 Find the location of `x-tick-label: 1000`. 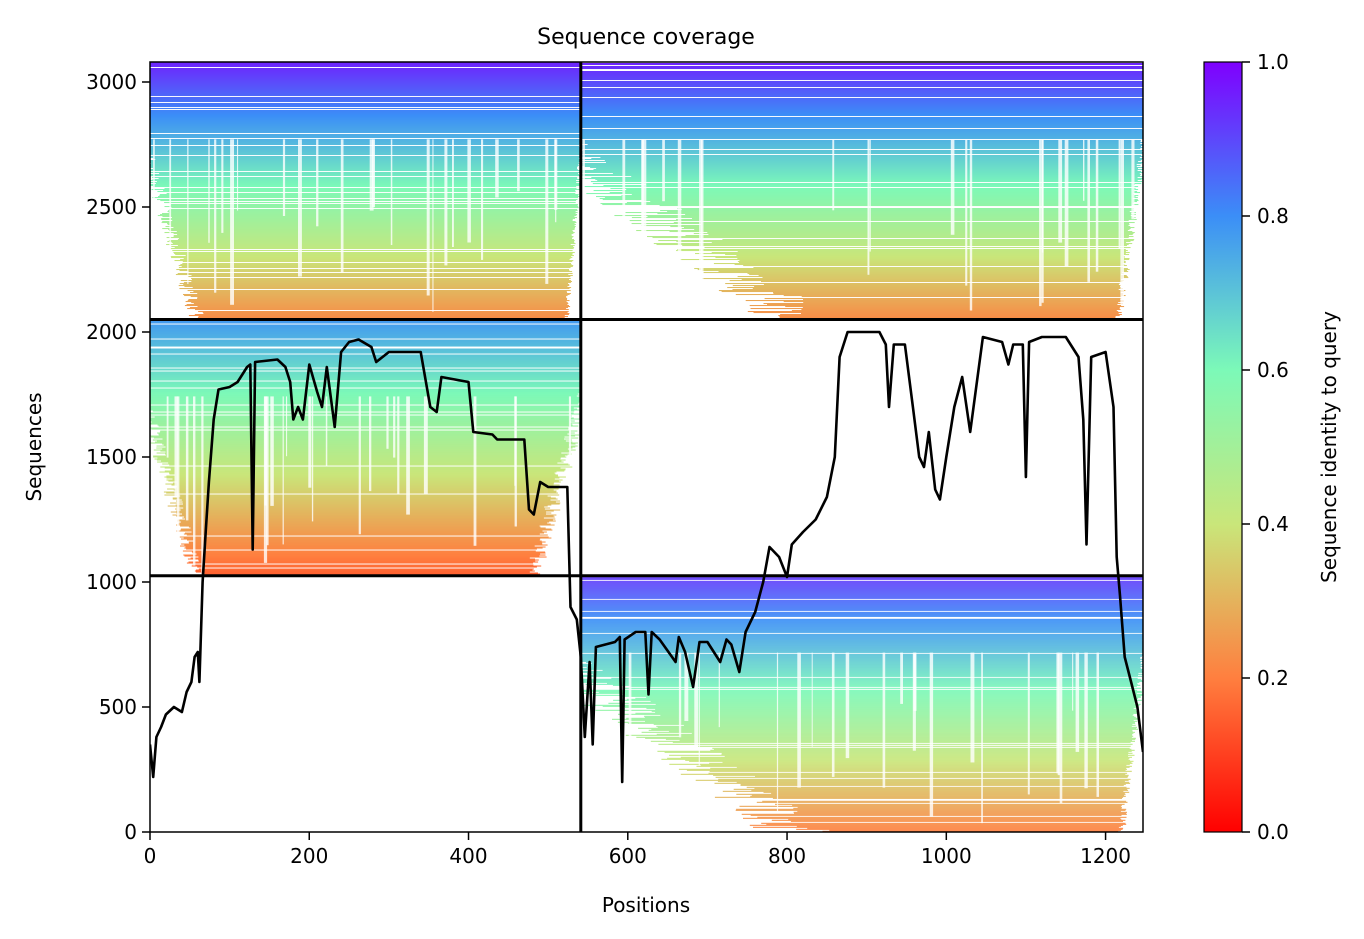

x-tick-label: 1000 is located at coordinates (946, 856).